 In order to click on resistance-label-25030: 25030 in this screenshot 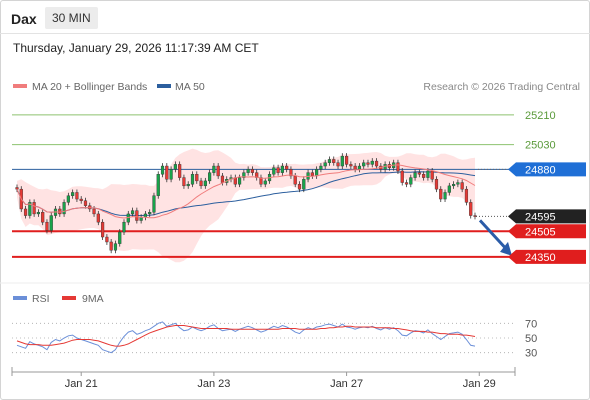, I will do `click(540, 146)`.